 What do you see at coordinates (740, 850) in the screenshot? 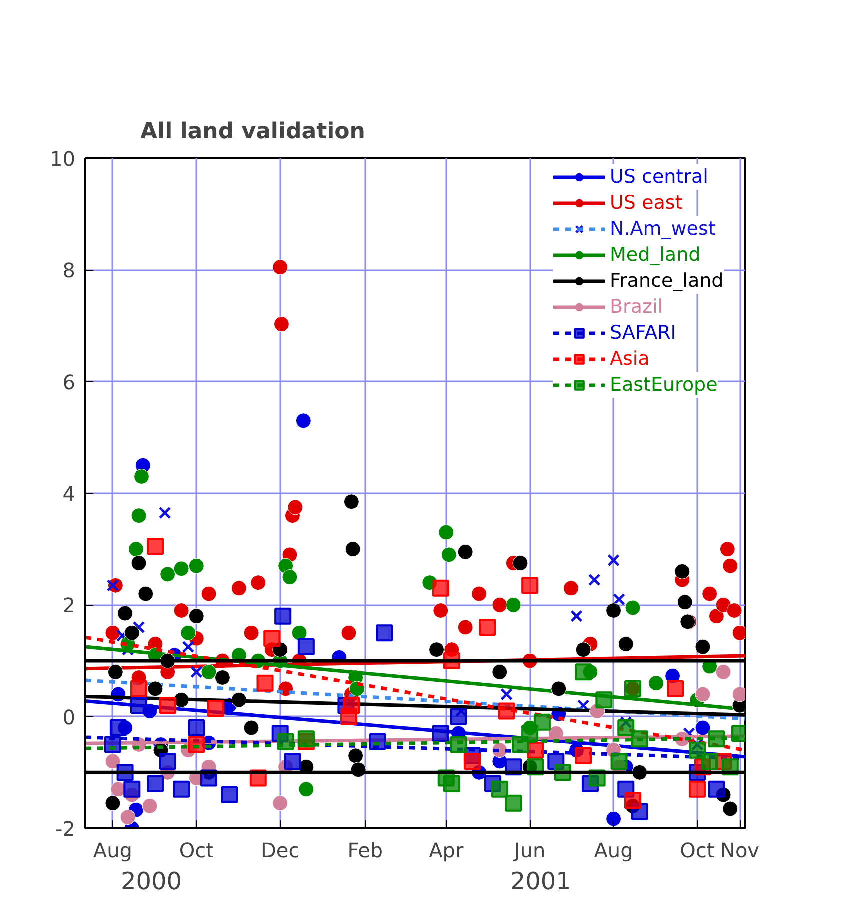
I see `x-tick-label: Nov` at bounding box center [740, 850].